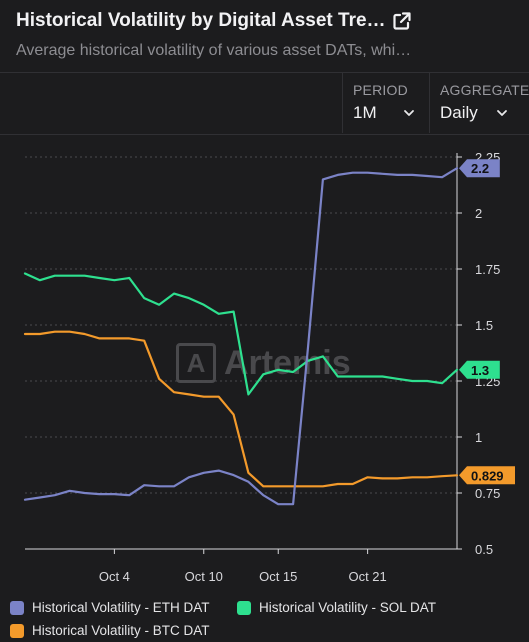 The image size is (529, 642). Describe the element at coordinates (121, 607) in the screenshot. I see `legend-label: Historical Volatility - ETH DAT` at that location.